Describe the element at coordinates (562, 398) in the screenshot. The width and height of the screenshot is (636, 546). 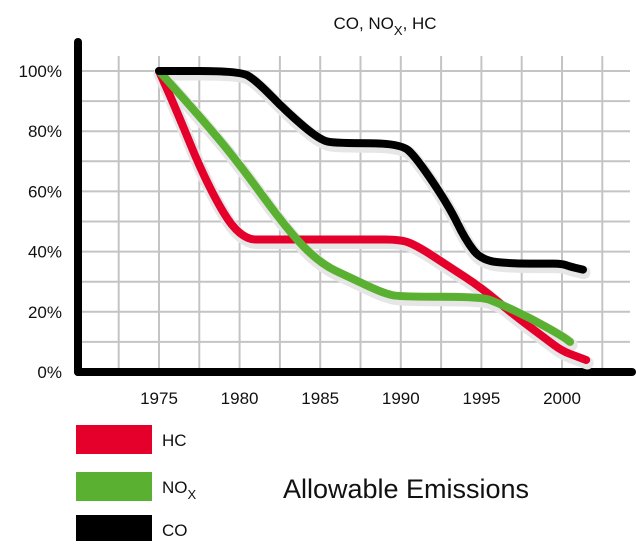
I see `x-tick-label: 2000` at that location.